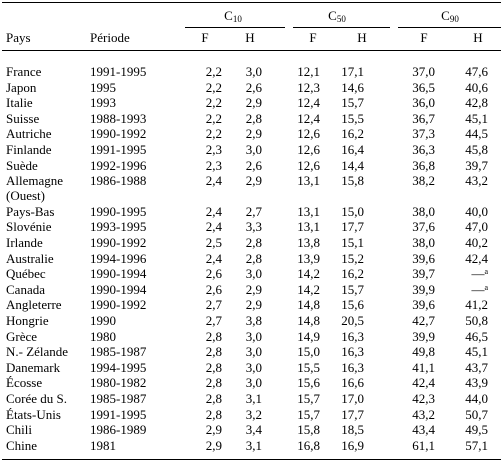  I want to click on country: N.- Zélande, so click(37, 352).